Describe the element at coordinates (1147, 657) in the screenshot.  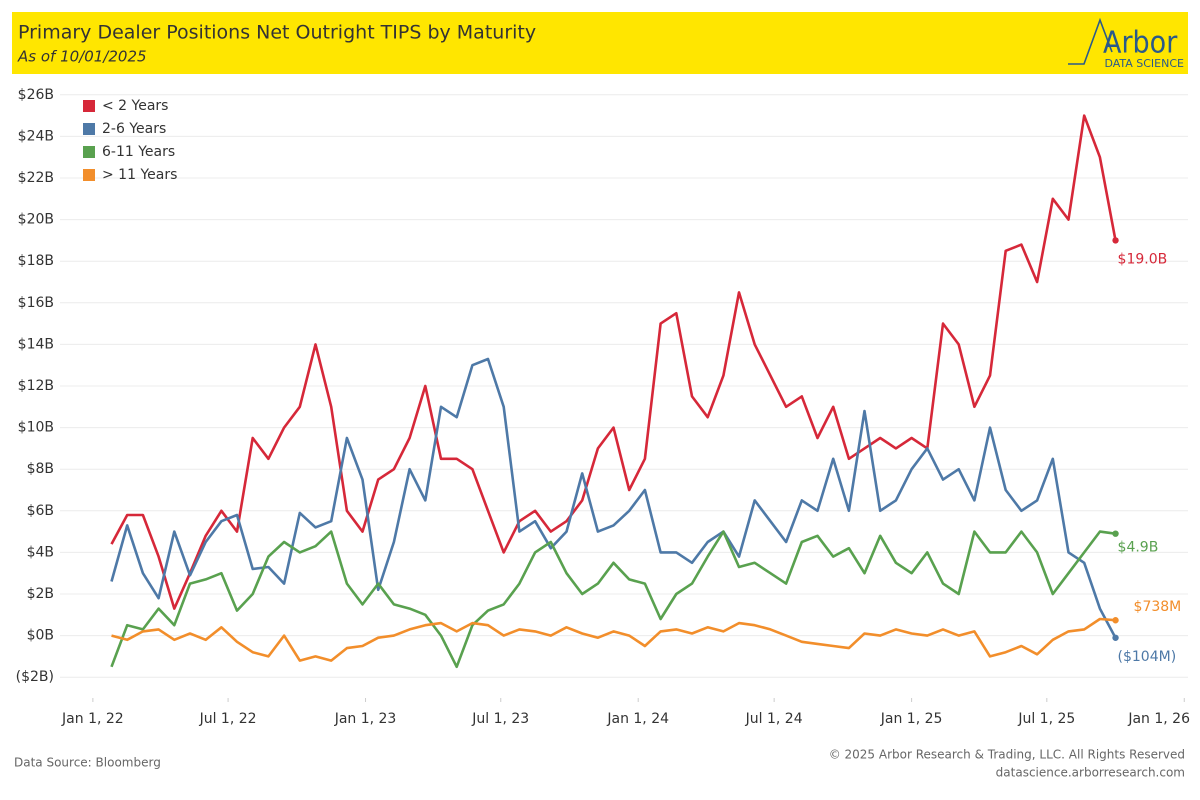
I see `end-label: ($104M)` at that location.